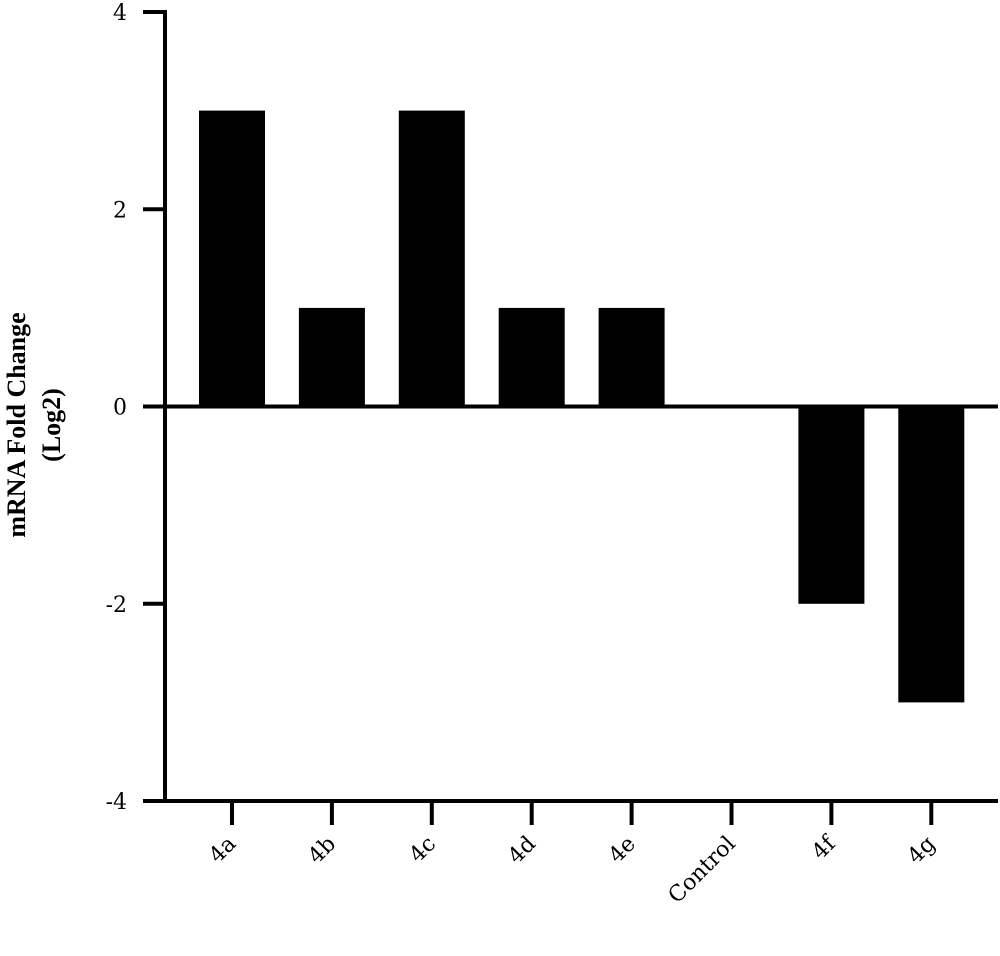 The height and width of the screenshot is (956, 1000). I want to click on y-axis-title: mRNA Fold Change (Log2), so click(34, 424).